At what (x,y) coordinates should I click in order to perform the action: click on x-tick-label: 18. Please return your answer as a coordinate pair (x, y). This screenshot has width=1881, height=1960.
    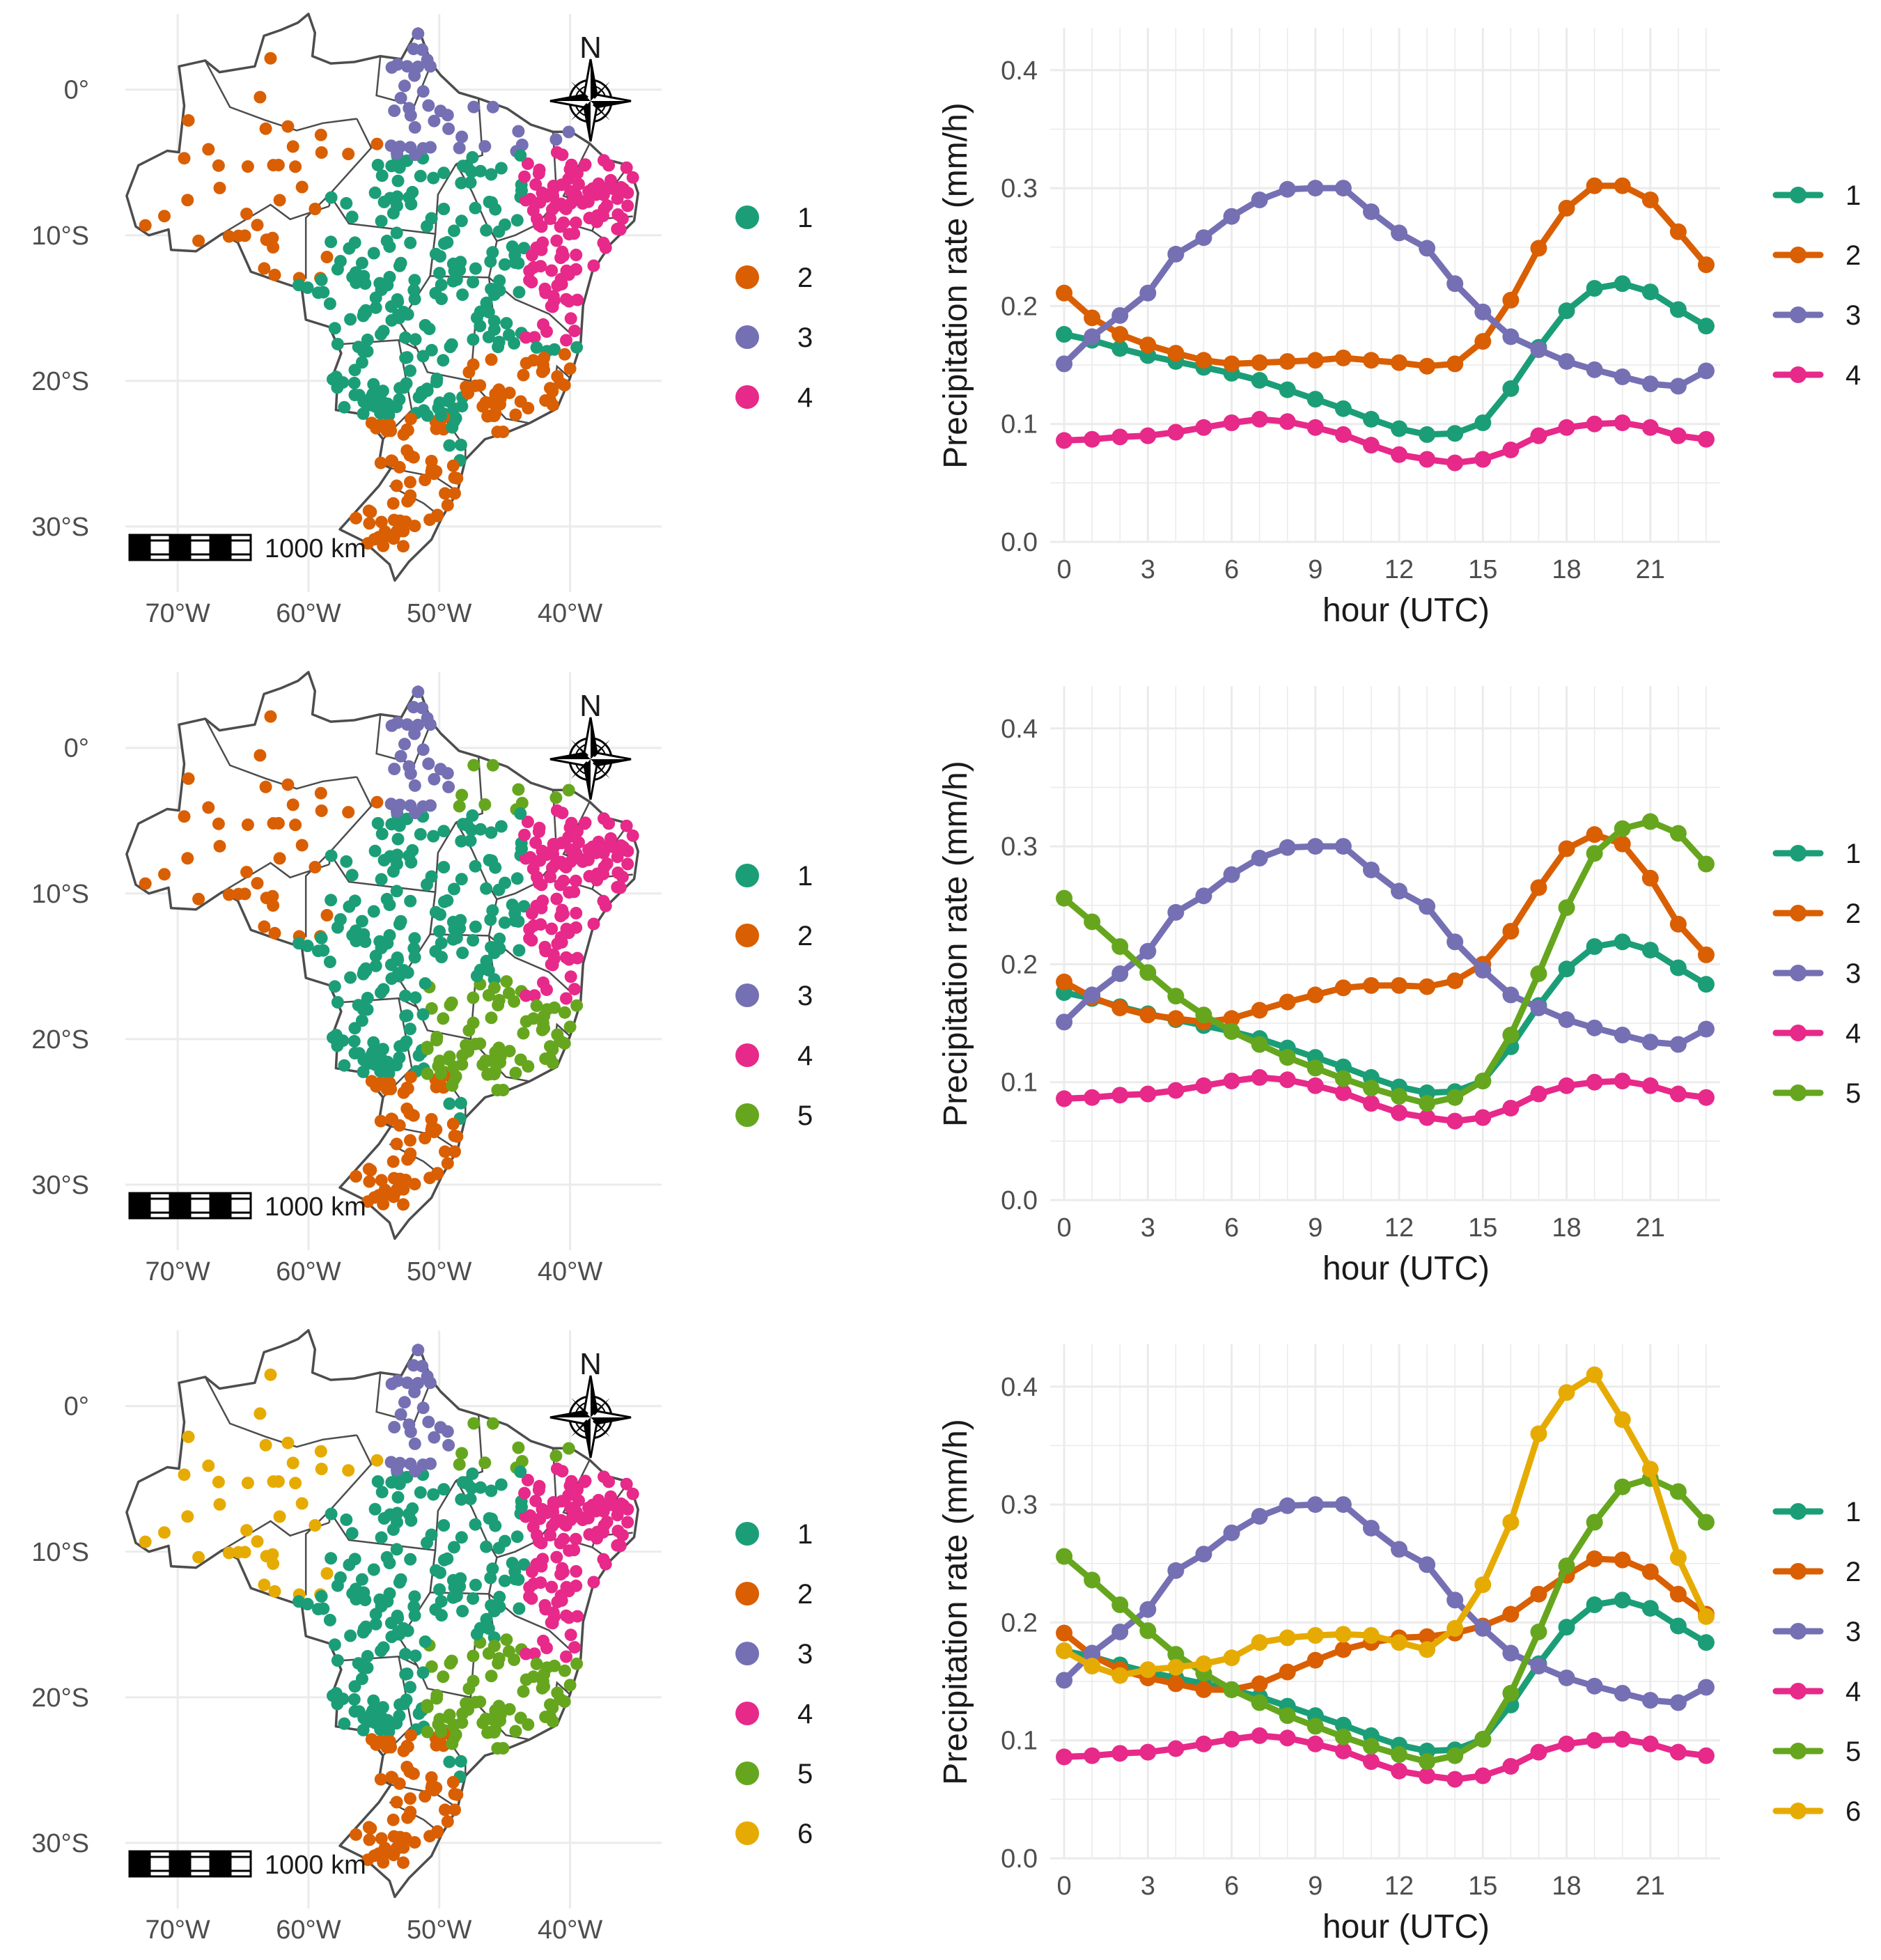
    Looking at the image, I should click on (1566, 1886).